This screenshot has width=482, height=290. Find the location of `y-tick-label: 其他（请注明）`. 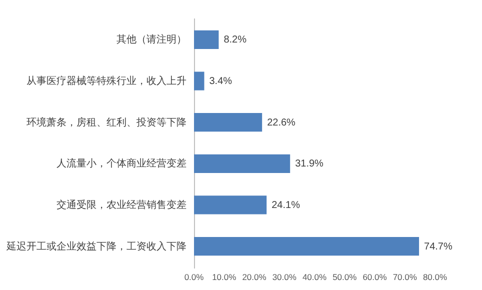

y-tick-label: 其他（请注明） is located at coordinates (151, 40).